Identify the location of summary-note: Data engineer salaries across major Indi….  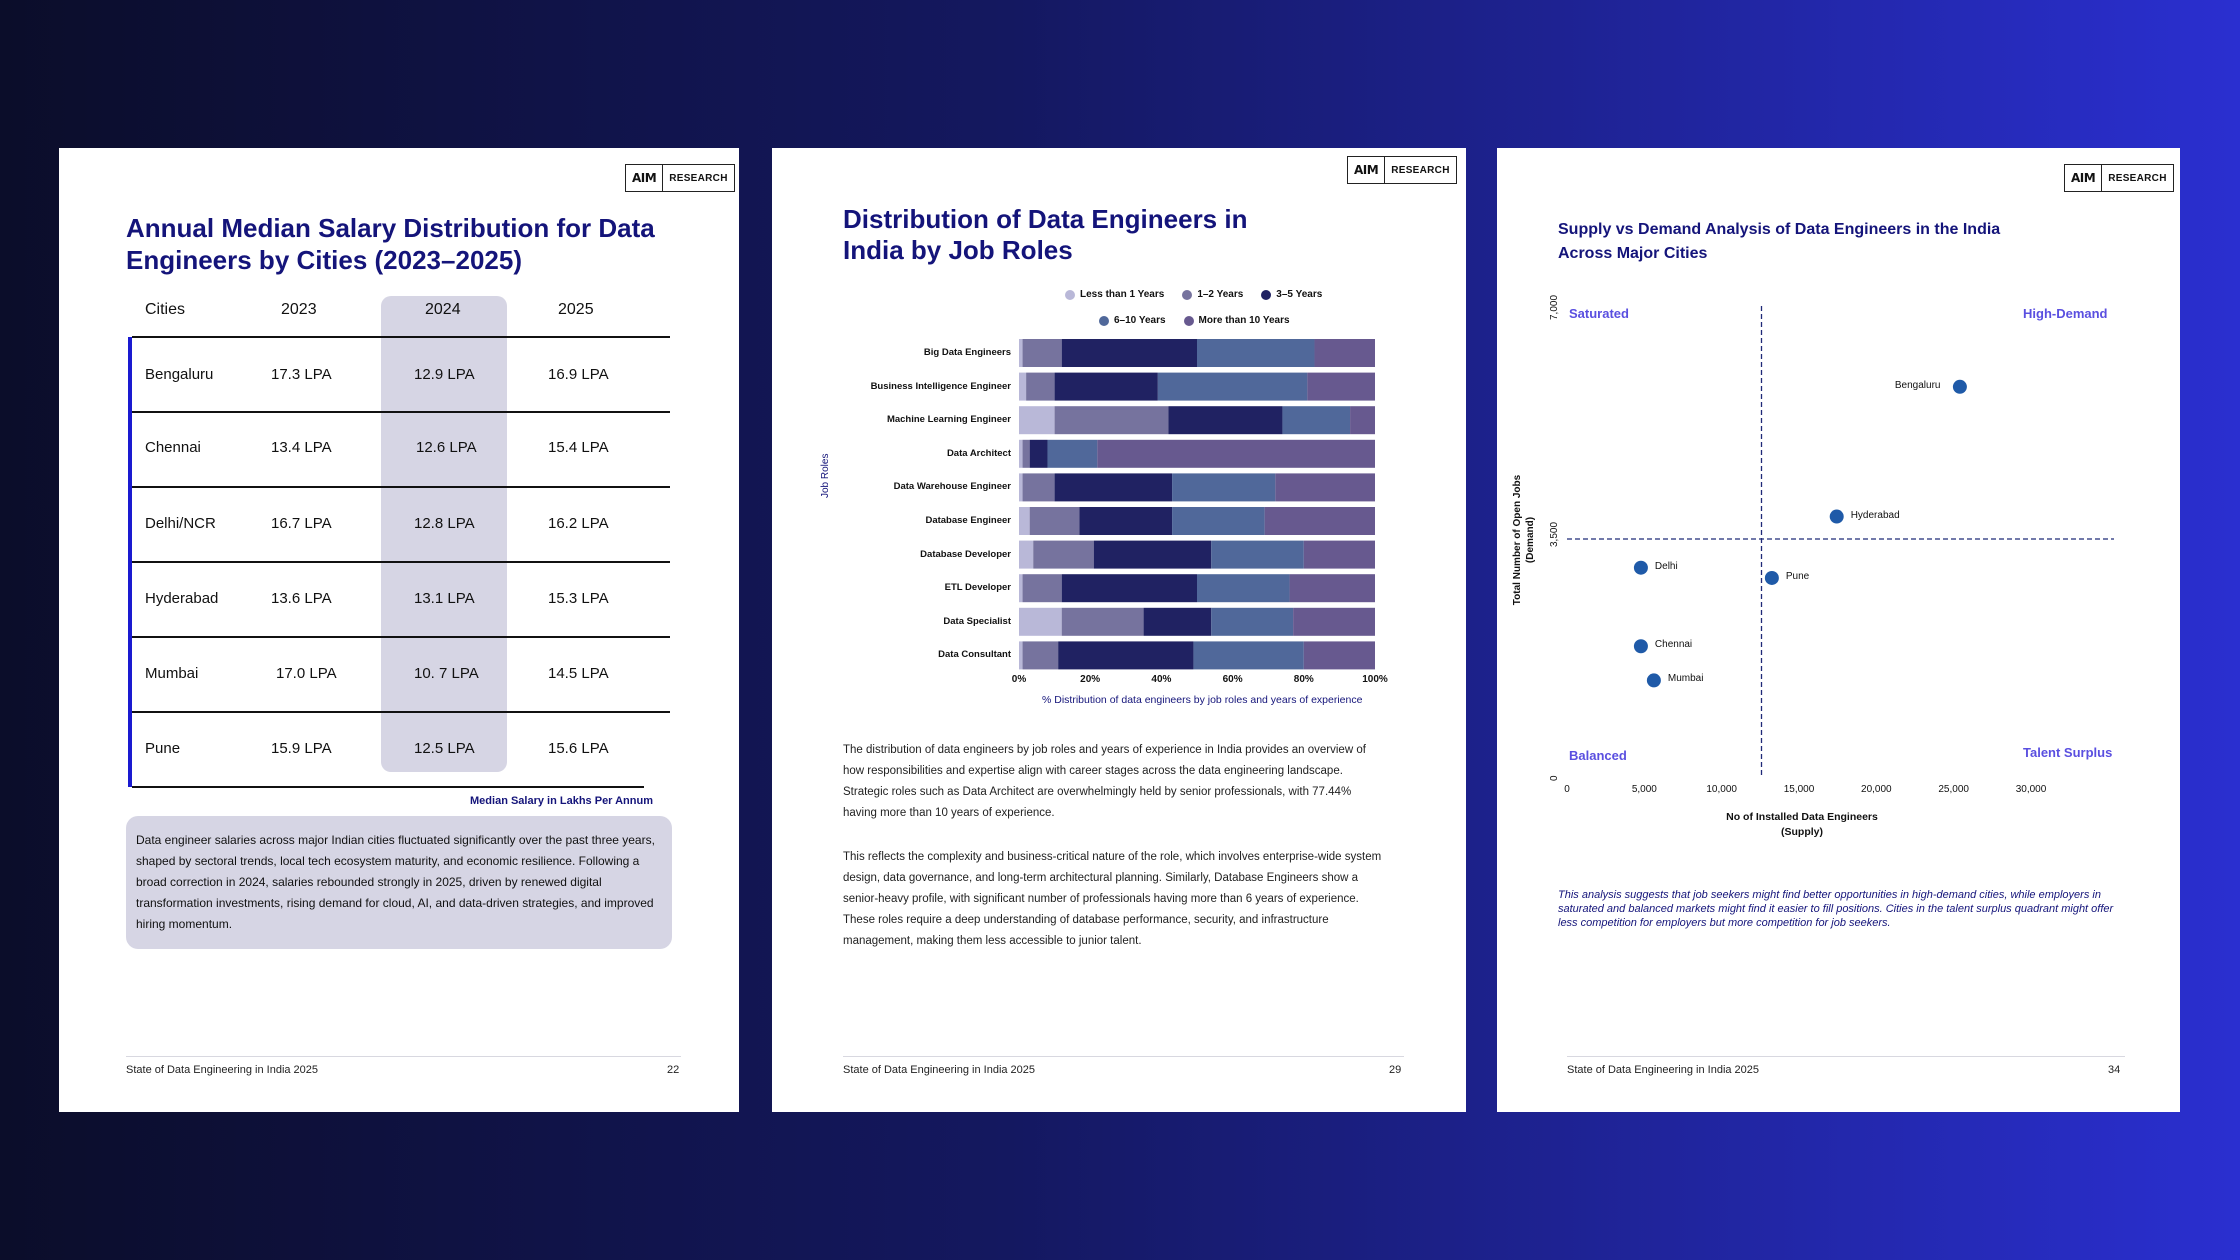
(399, 882).